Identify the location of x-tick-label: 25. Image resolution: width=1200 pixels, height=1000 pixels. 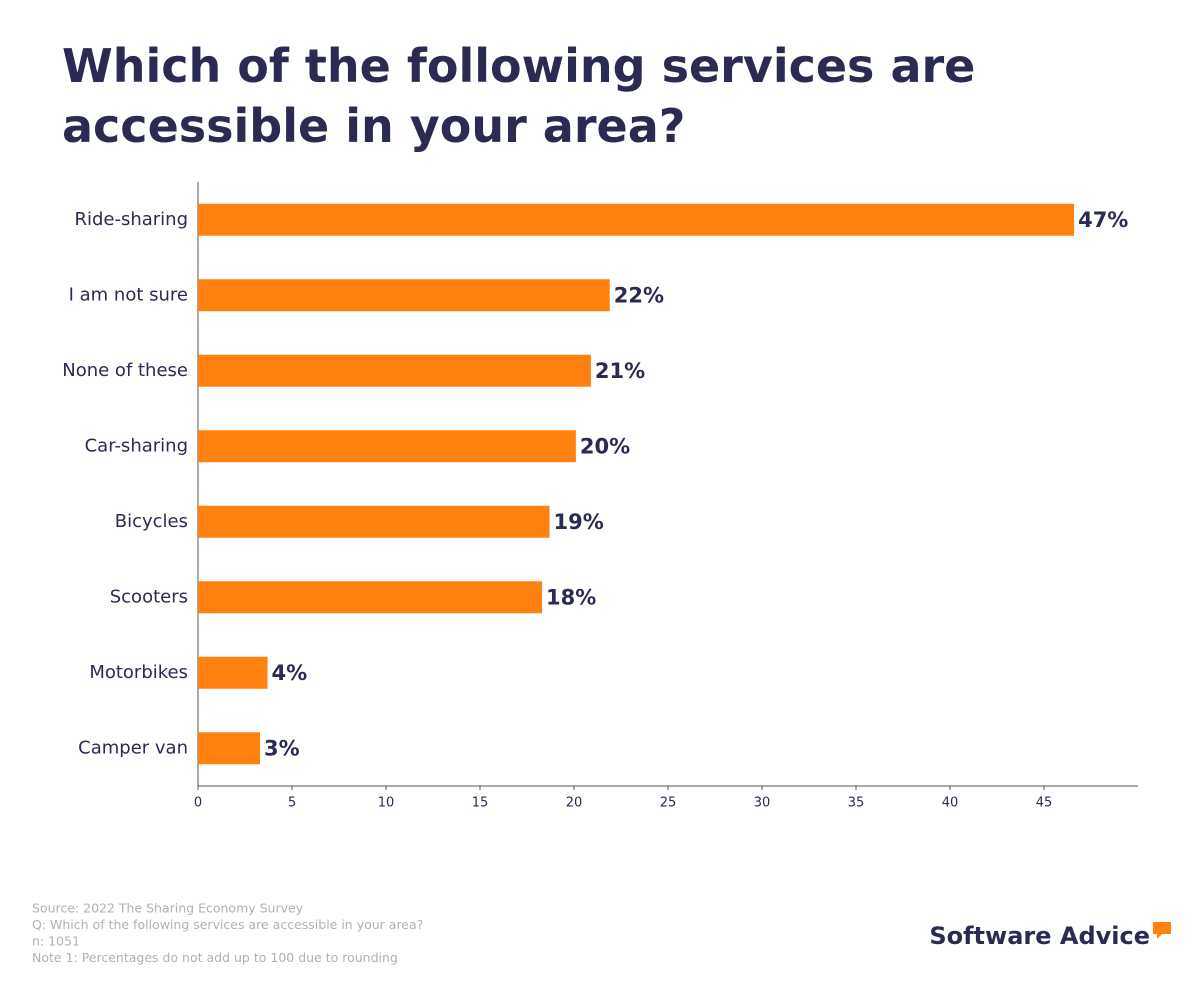
(668, 803).